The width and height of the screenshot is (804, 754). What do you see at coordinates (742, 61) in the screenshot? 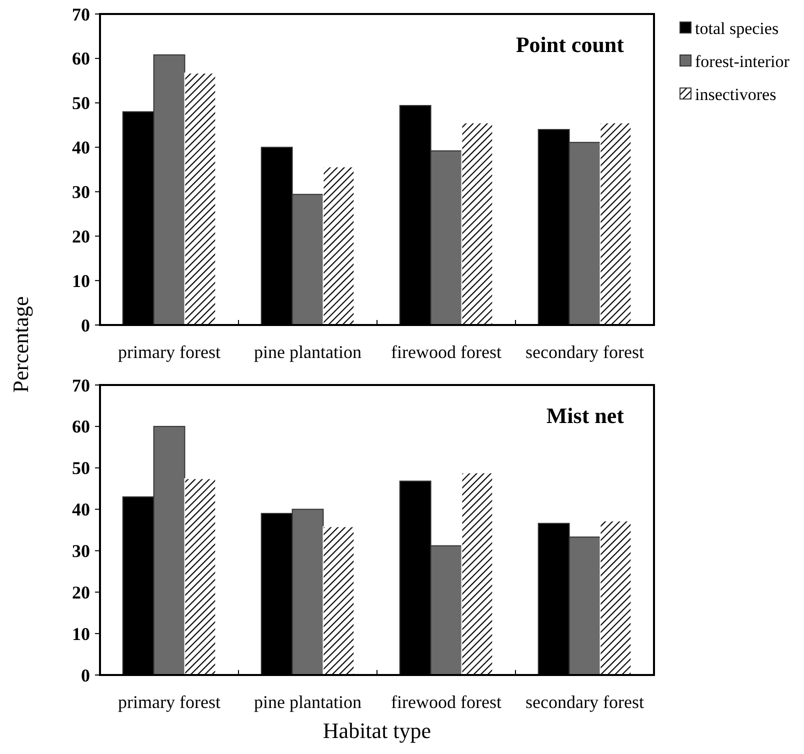
I see `legend-label: forest-interior` at bounding box center [742, 61].